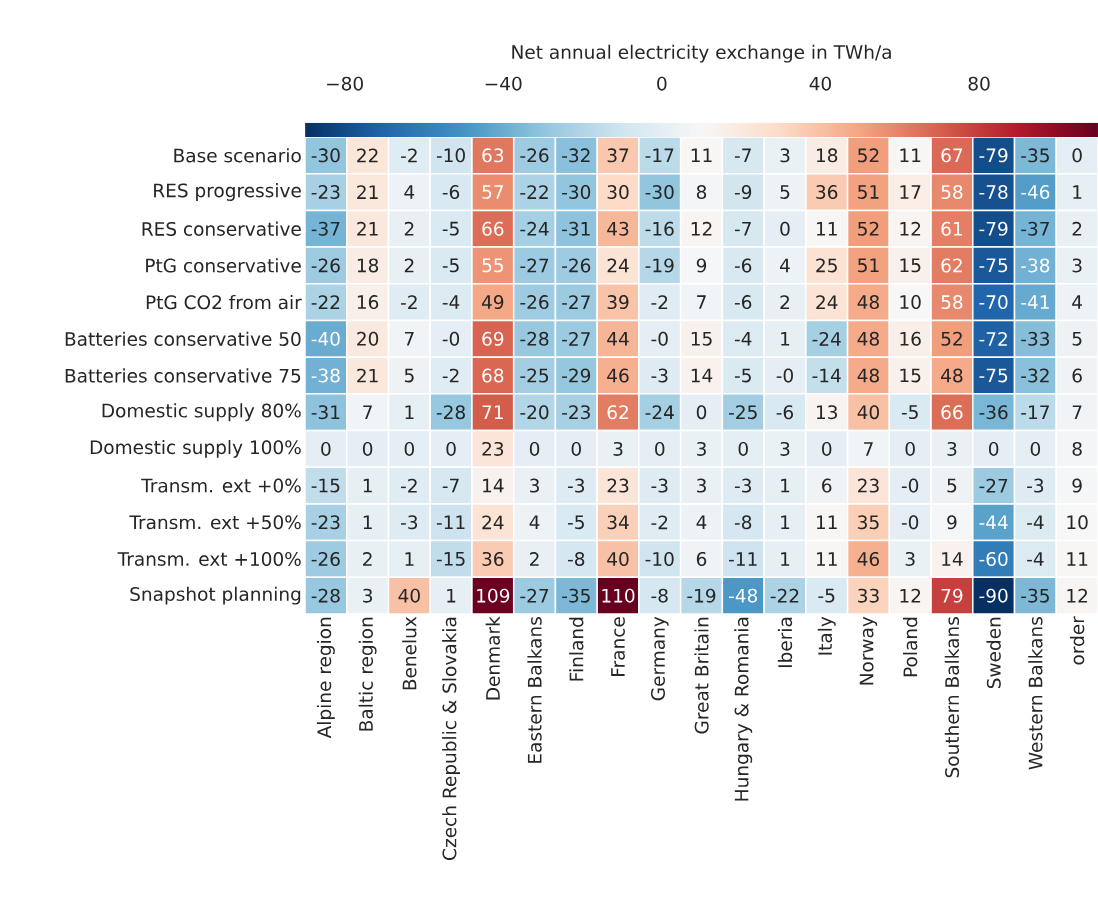 This screenshot has height=913, width=1098. I want to click on x-tick-label: Sweden, so click(993, 653).